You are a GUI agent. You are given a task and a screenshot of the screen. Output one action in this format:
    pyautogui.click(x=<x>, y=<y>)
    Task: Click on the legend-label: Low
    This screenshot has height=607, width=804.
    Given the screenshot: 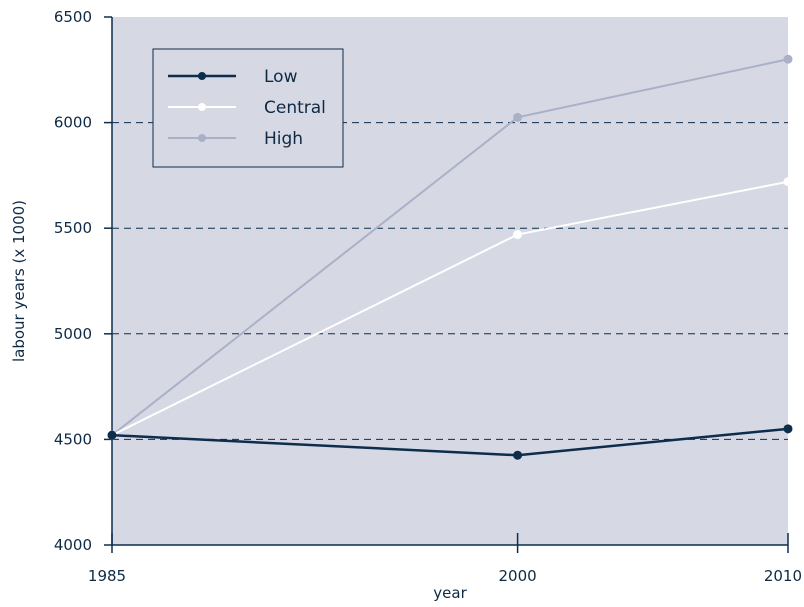 What is the action you would take?
    pyautogui.click(x=281, y=77)
    